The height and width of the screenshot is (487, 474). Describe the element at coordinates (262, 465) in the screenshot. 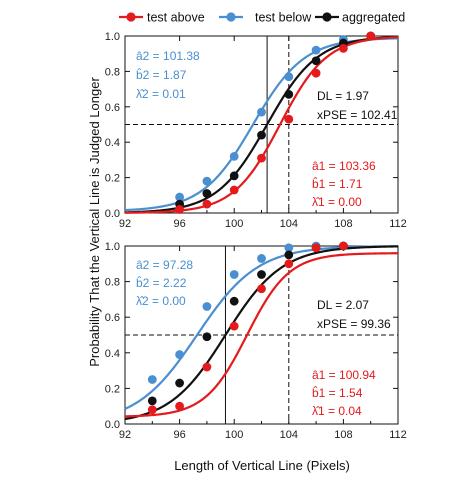

I see `x-axis-label: Length of Vertical Line (Pixels)` at that location.